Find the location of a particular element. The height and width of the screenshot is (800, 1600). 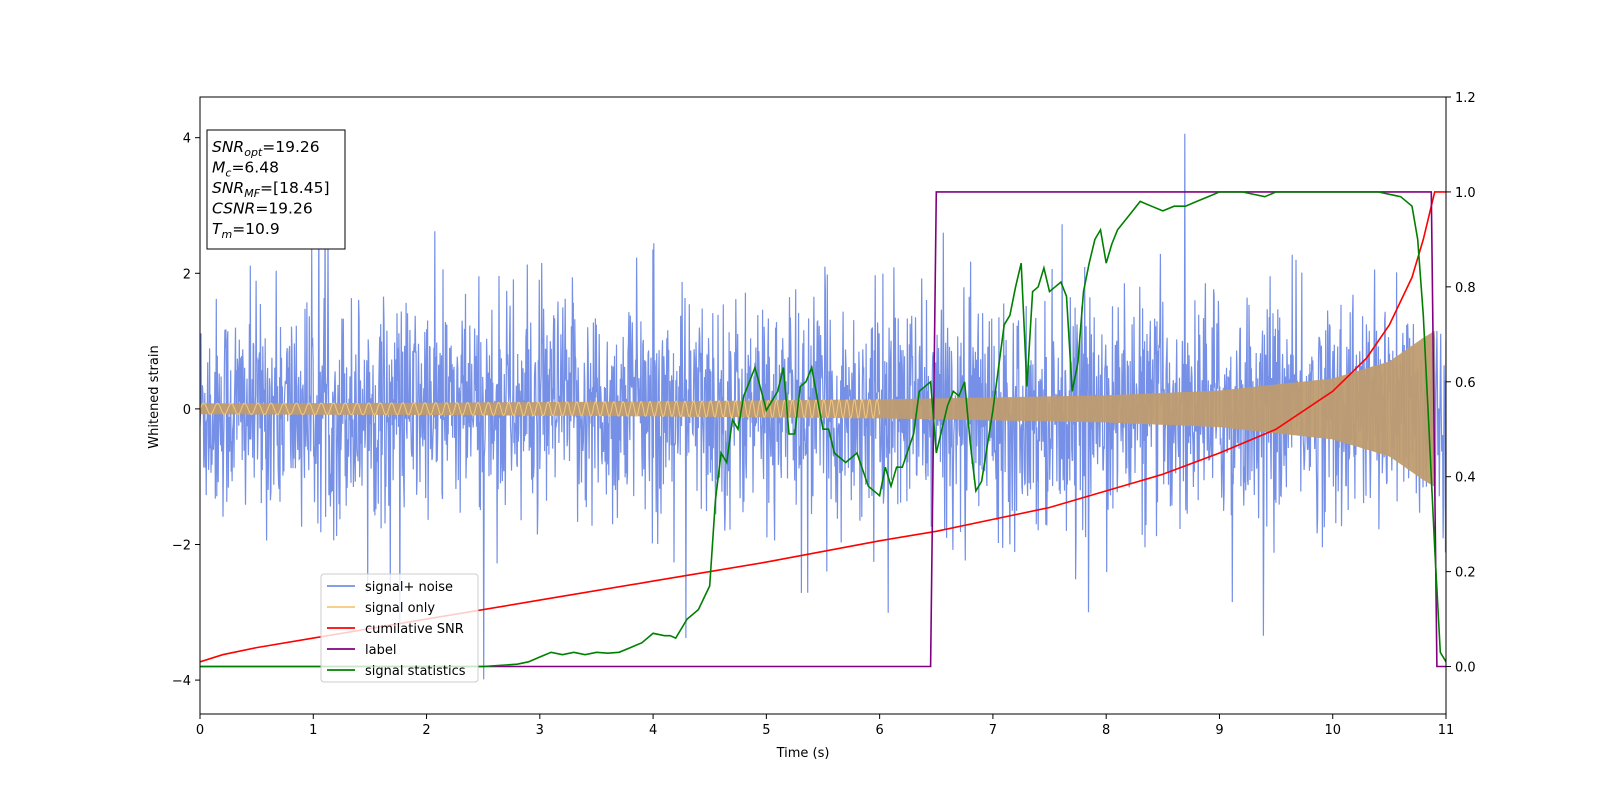

x-tick-label: 1 is located at coordinates (313, 730).